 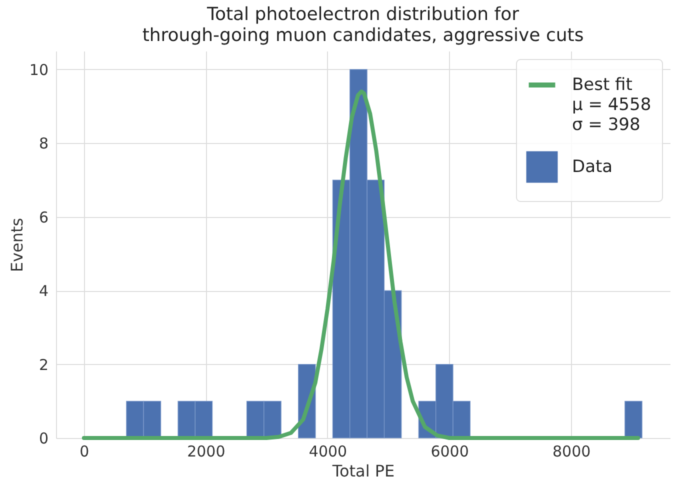 I want to click on y-tick-label: 8, so click(x=43, y=143).